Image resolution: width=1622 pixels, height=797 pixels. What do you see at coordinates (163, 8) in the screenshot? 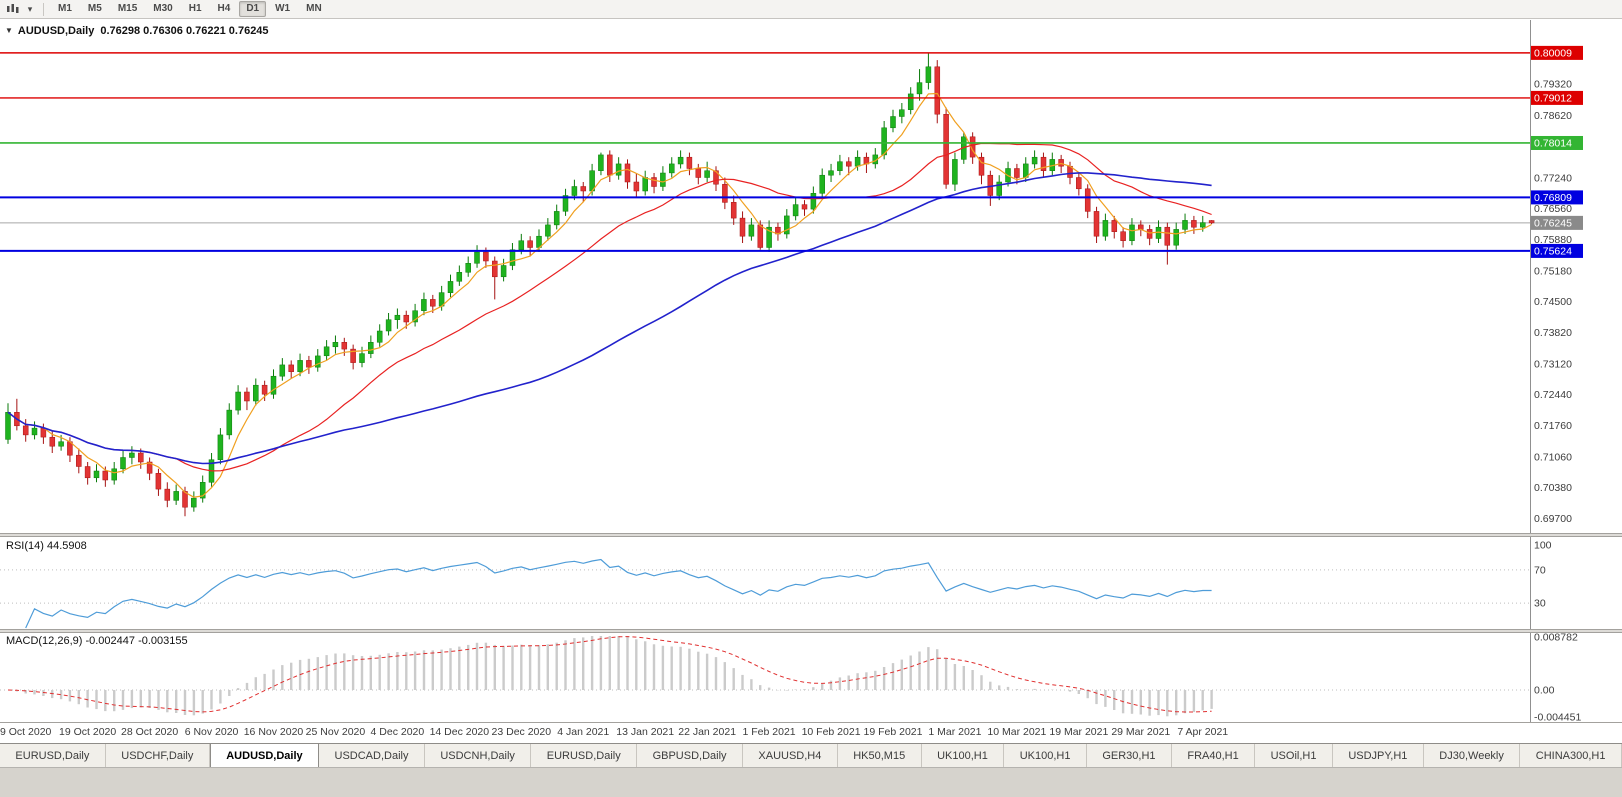
I see `timeframe-button-m30: M30` at bounding box center [163, 8].